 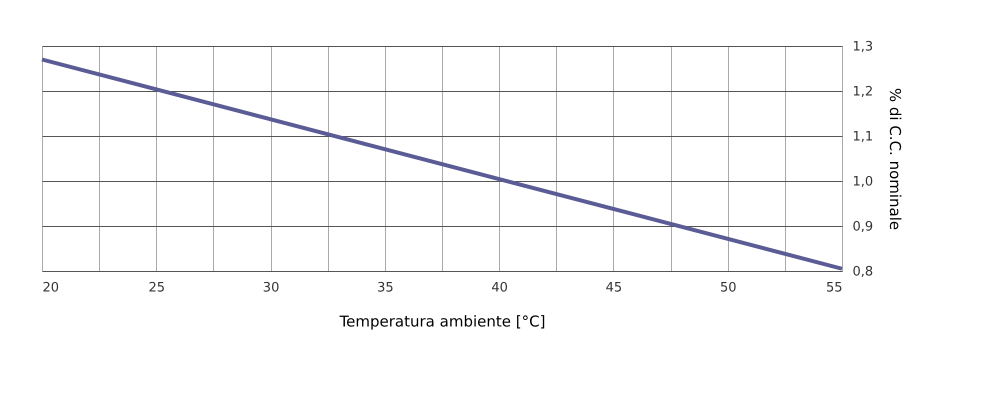 I want to click on y-tick-label: 0,8, so click(x=863, y=272).